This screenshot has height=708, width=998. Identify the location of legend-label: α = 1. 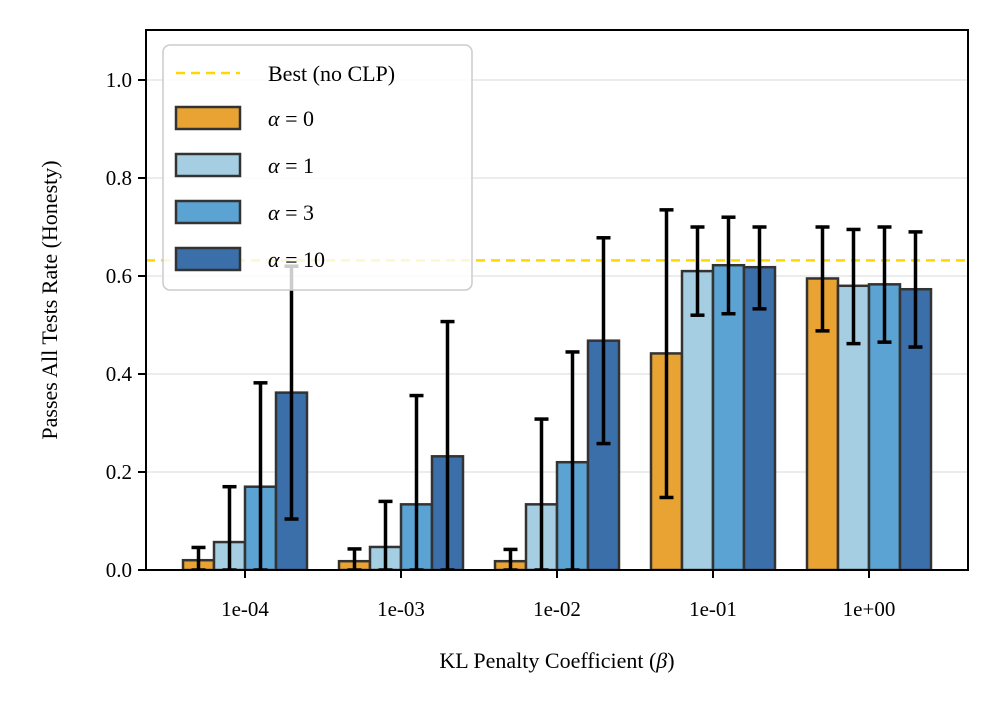
(291, 165).